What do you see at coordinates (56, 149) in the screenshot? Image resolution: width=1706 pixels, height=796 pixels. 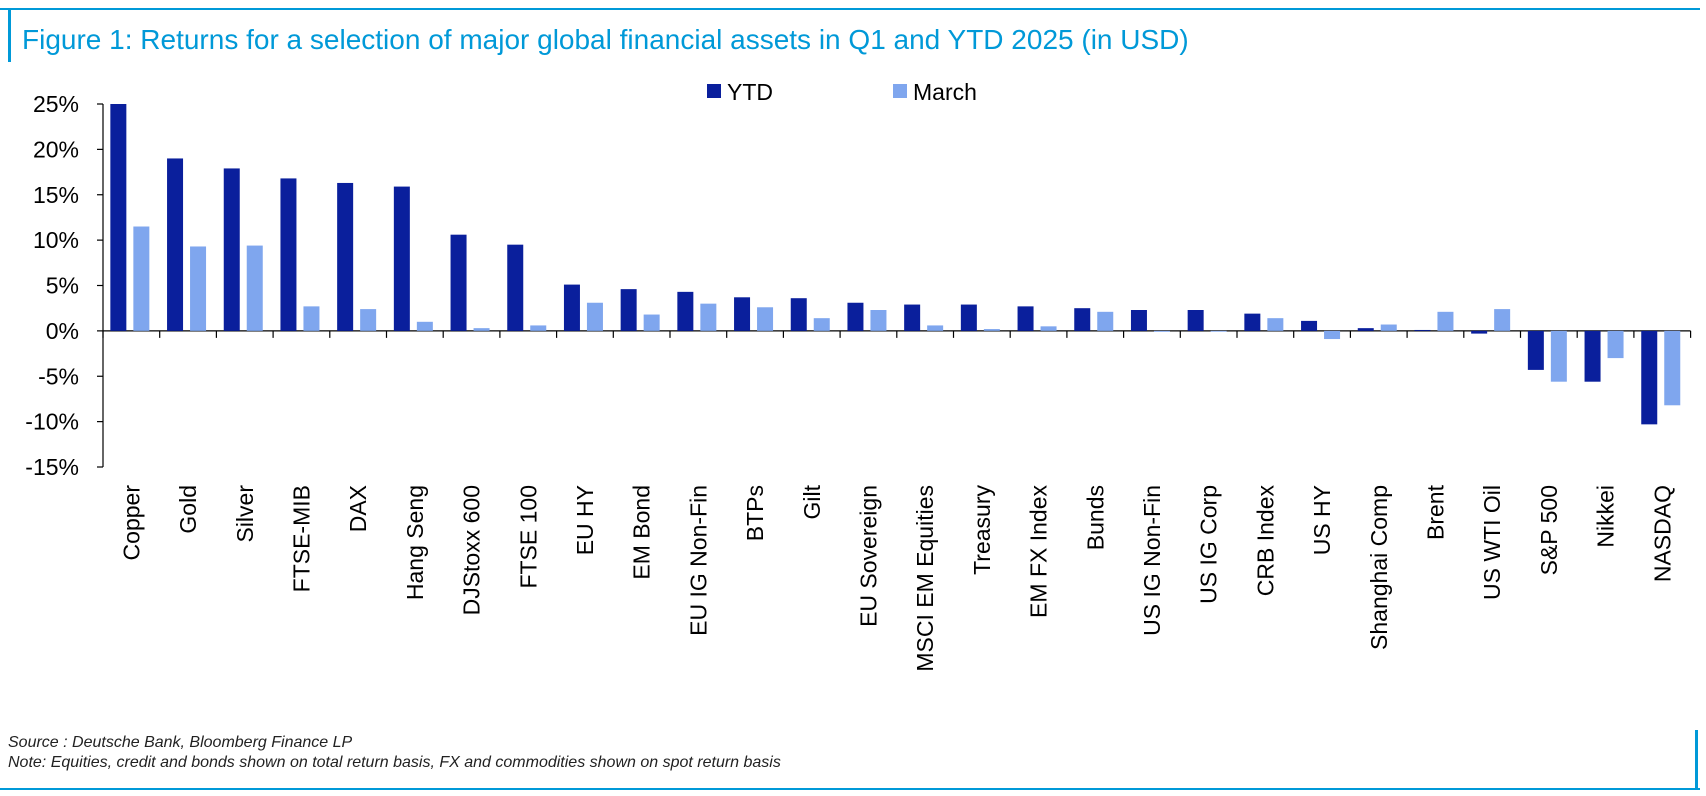 I see `y-tick-label: 20%` at bounding box center [56, 149].